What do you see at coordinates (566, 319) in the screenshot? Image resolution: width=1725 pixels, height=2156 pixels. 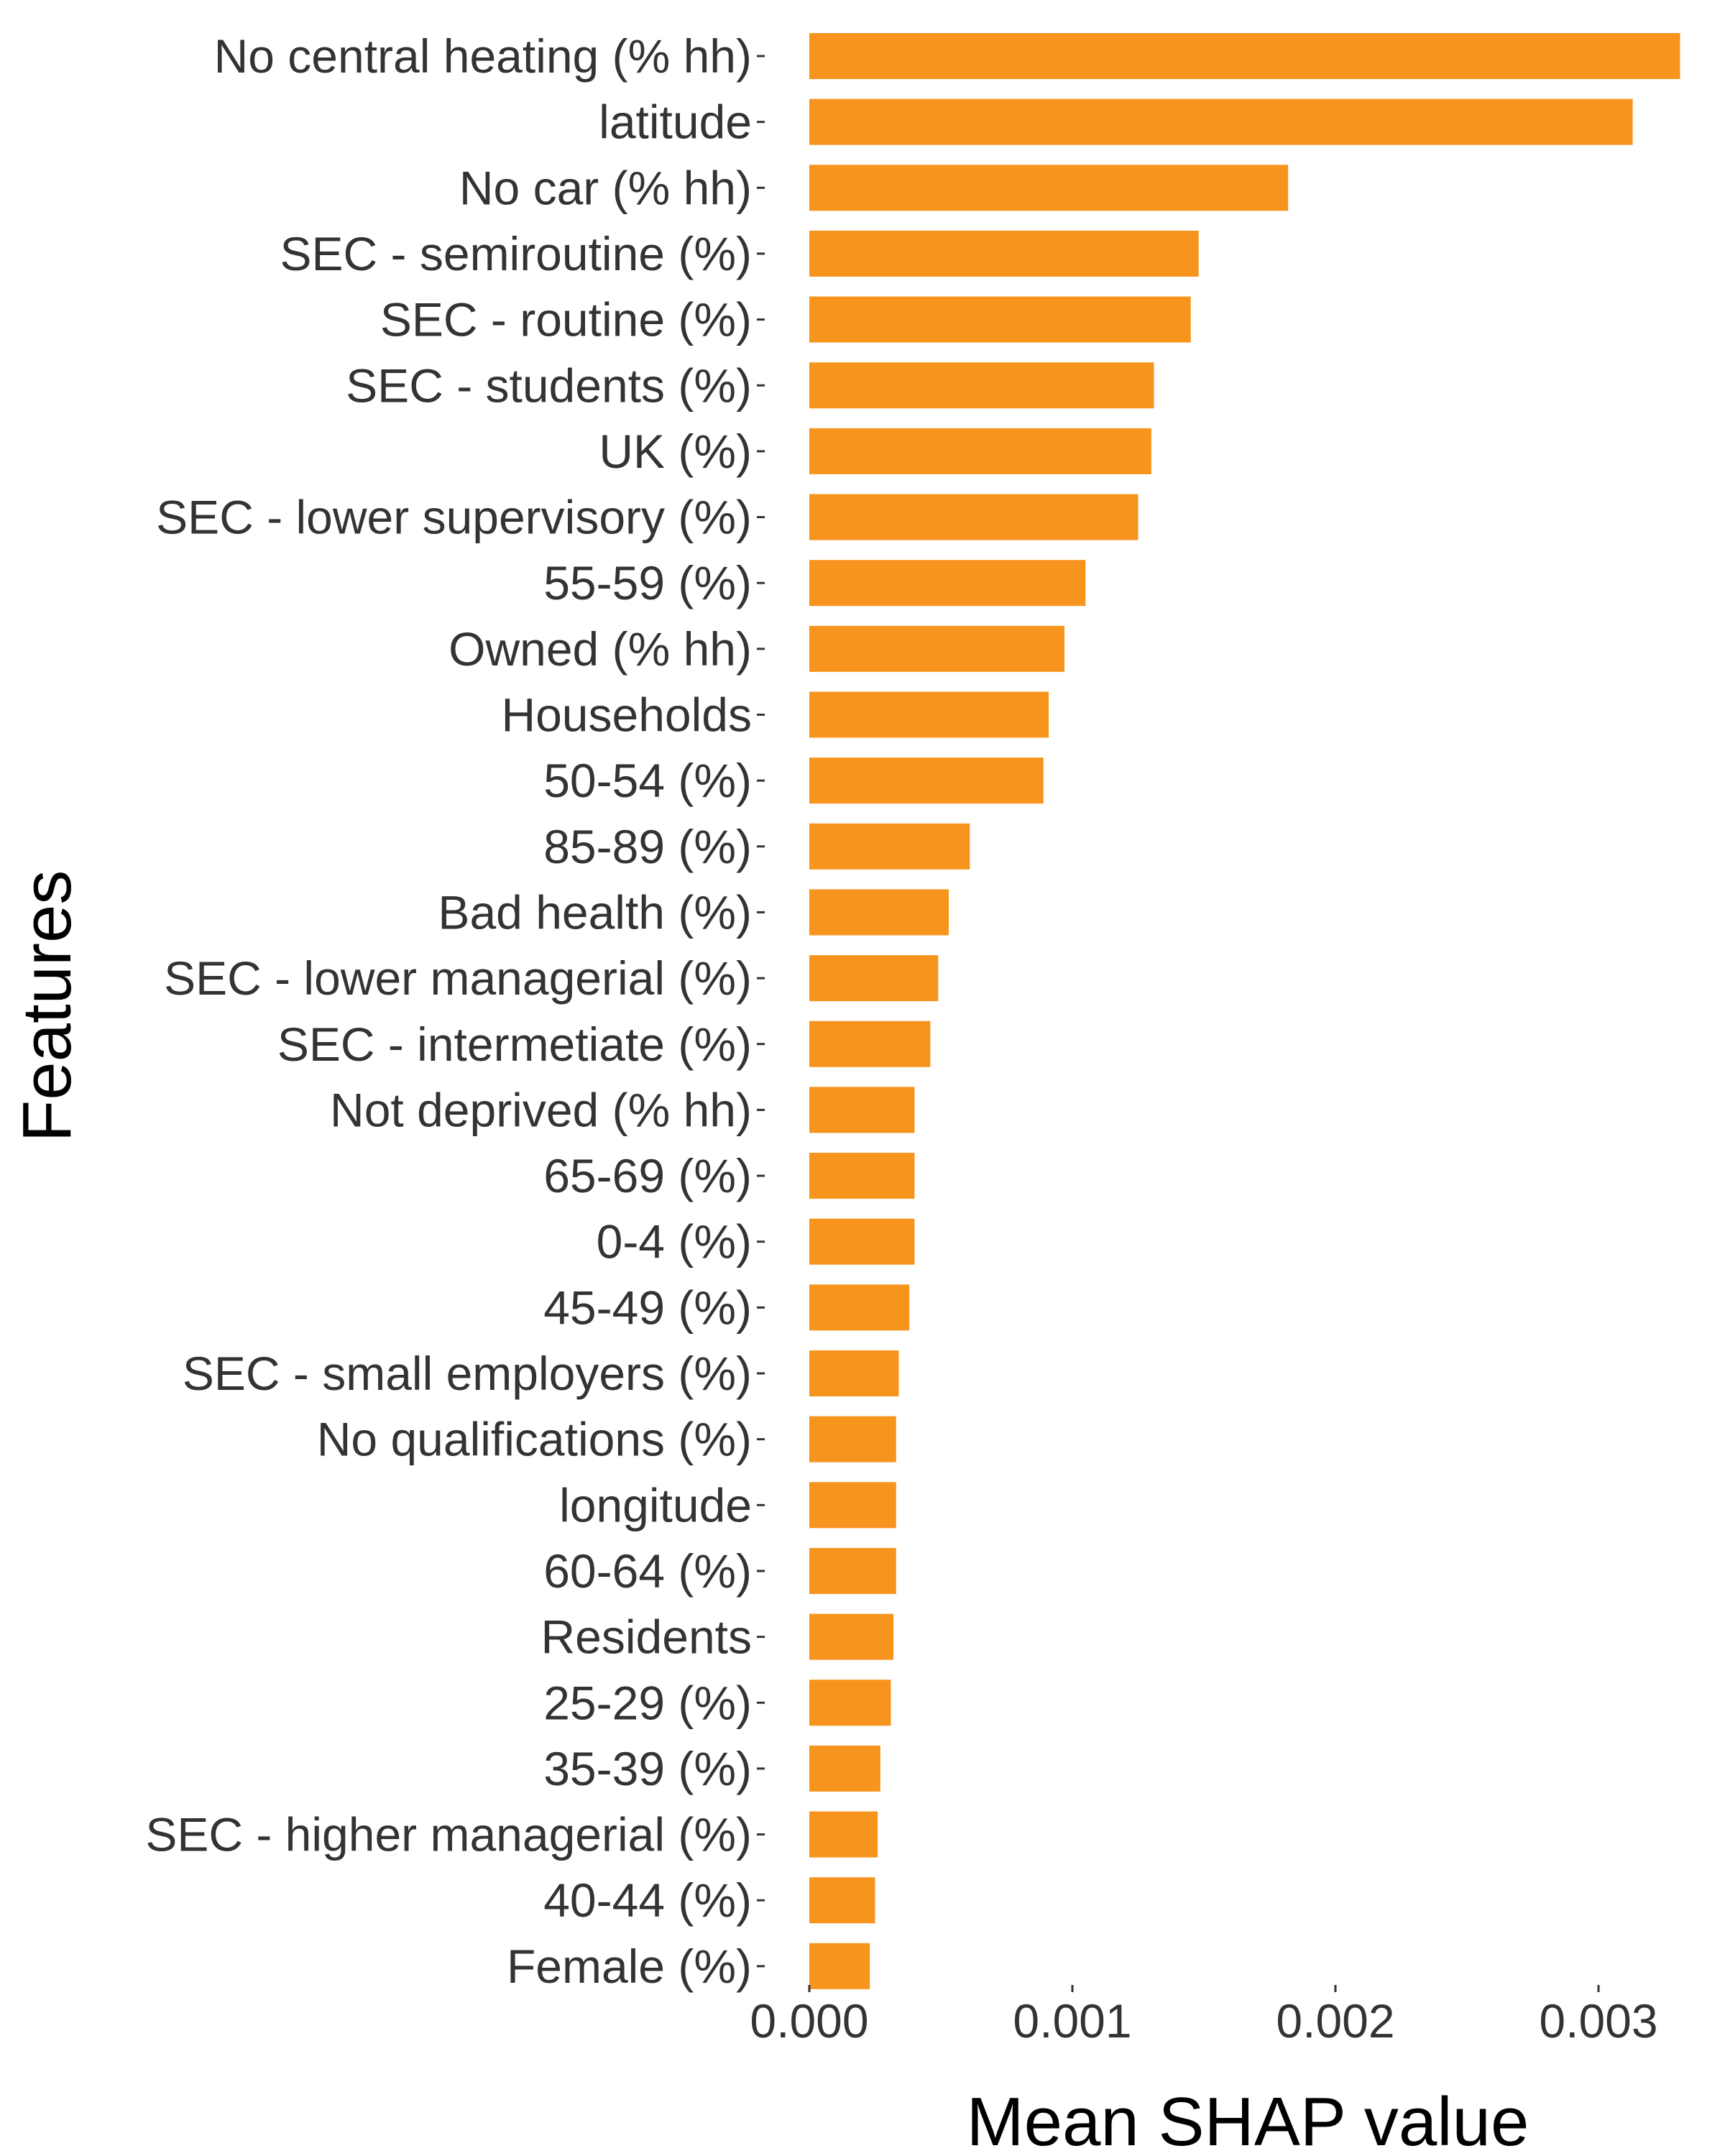 I see `y-tick-label: SEC - routine (%)` at bounding box center [566, 319].